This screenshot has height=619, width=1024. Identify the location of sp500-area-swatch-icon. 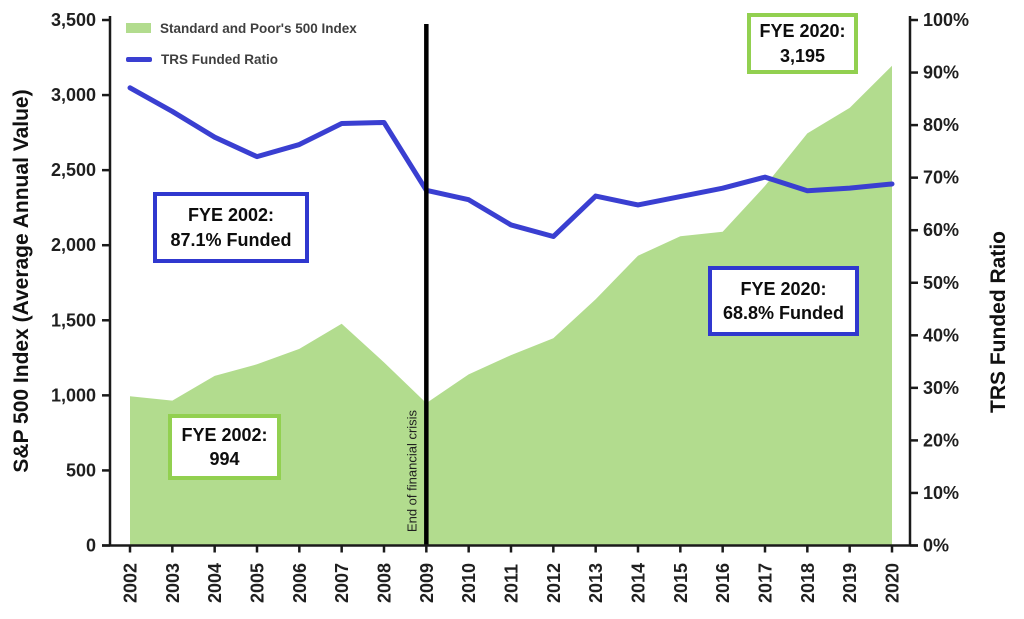
(138, 28).